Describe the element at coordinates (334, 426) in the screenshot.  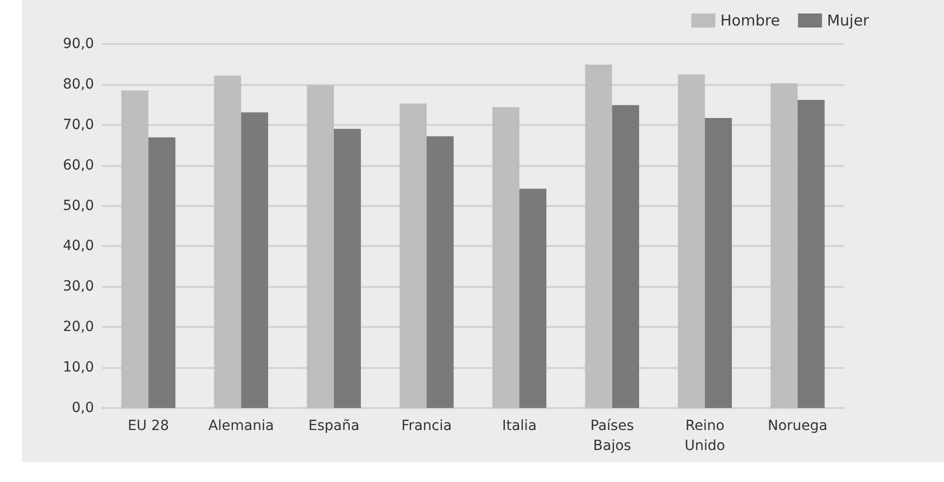
I see `x-tick-label: España` at that location.